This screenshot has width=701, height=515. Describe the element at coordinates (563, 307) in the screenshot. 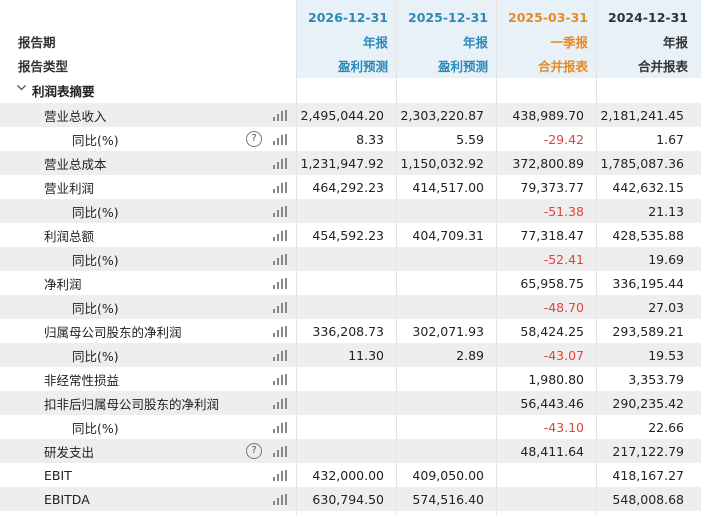

I see `value-cell: -48.70` at that location.